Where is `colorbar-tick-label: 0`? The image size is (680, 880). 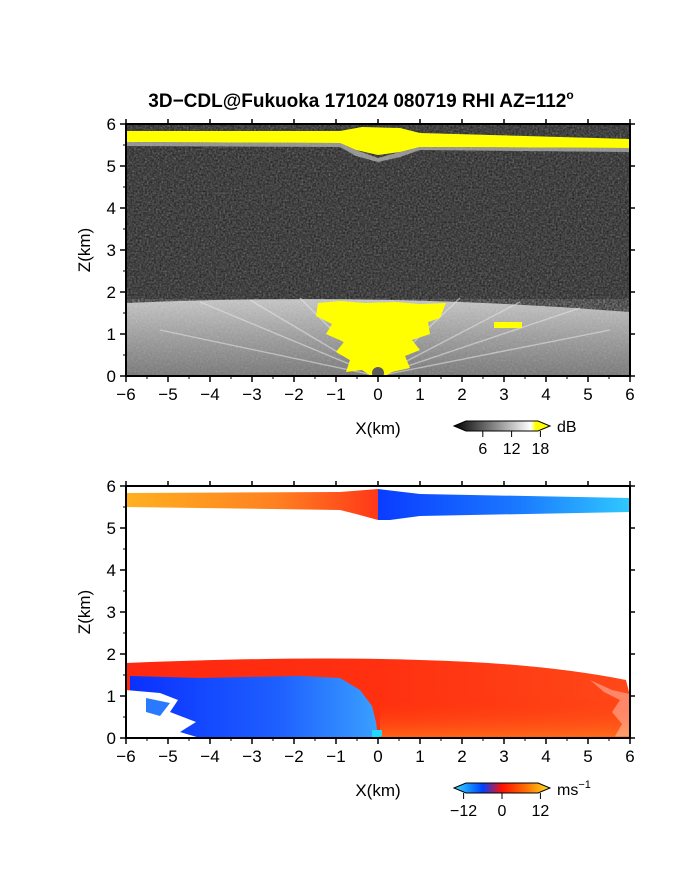
colorbar-tick-label: 0 is located at coordinates (502, 811).